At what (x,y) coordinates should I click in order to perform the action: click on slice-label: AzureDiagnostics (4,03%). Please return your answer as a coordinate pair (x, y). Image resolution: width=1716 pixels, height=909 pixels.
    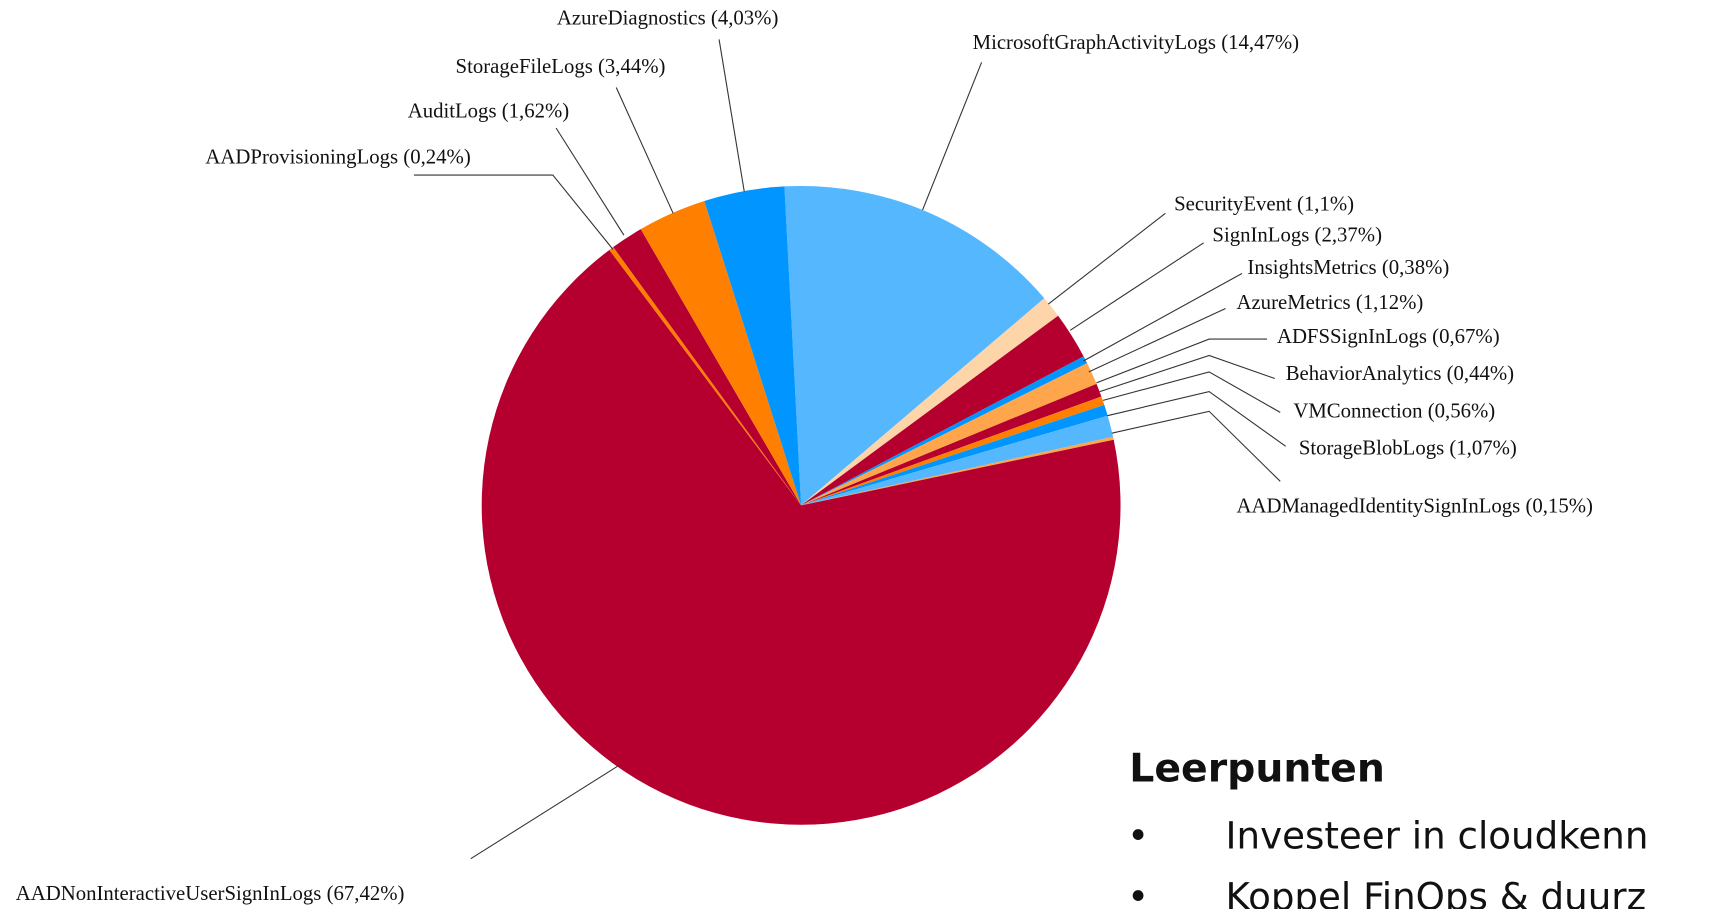
    Looking at the image, I should click on (667, 17).